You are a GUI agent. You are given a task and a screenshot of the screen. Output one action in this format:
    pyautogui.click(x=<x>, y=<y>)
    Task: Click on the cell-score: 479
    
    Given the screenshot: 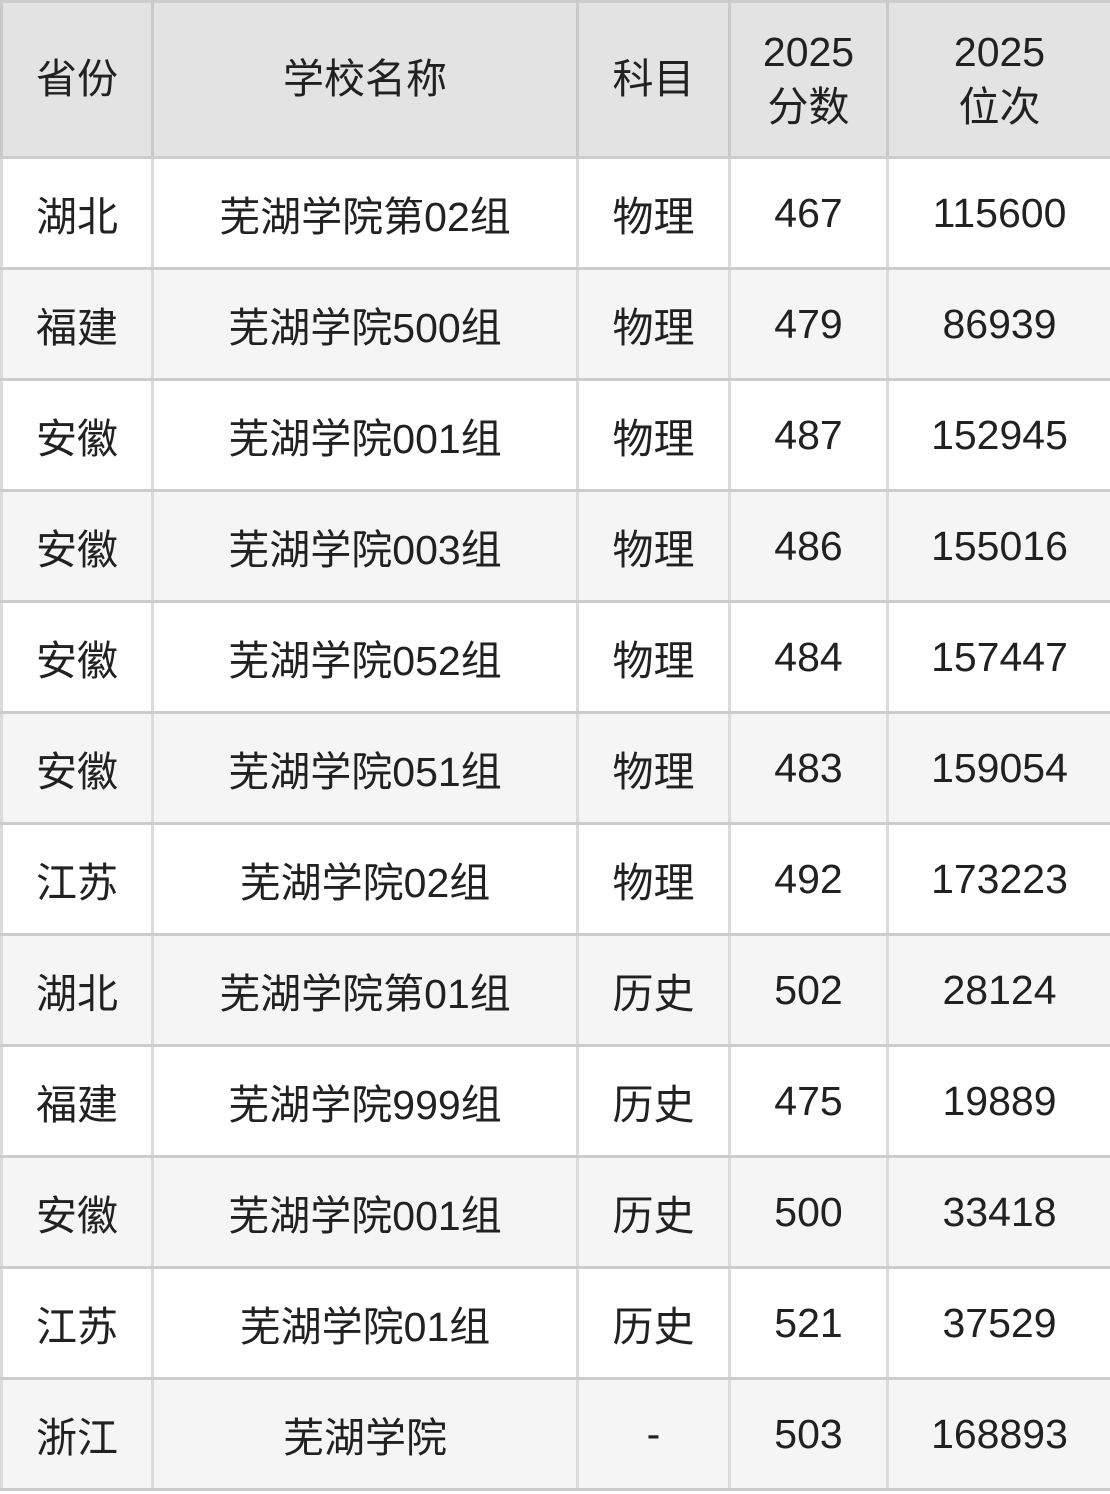 What is the action you would take?
    pyautogui.click(x=808, y=324)
    